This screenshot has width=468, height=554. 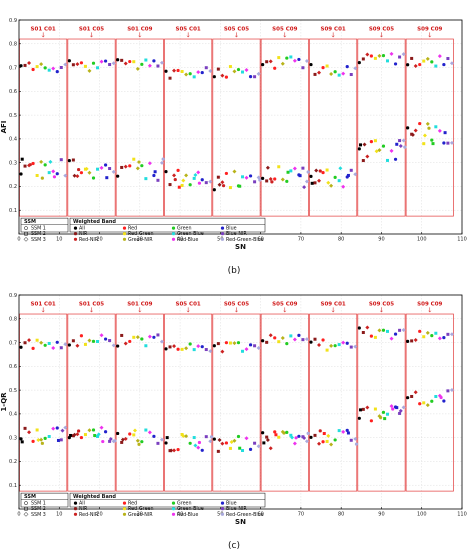 What do you see at coordinates (13, 415) in the screenshot?
I see `y-tick-label: 0.4` at bounding box center [13, 415].